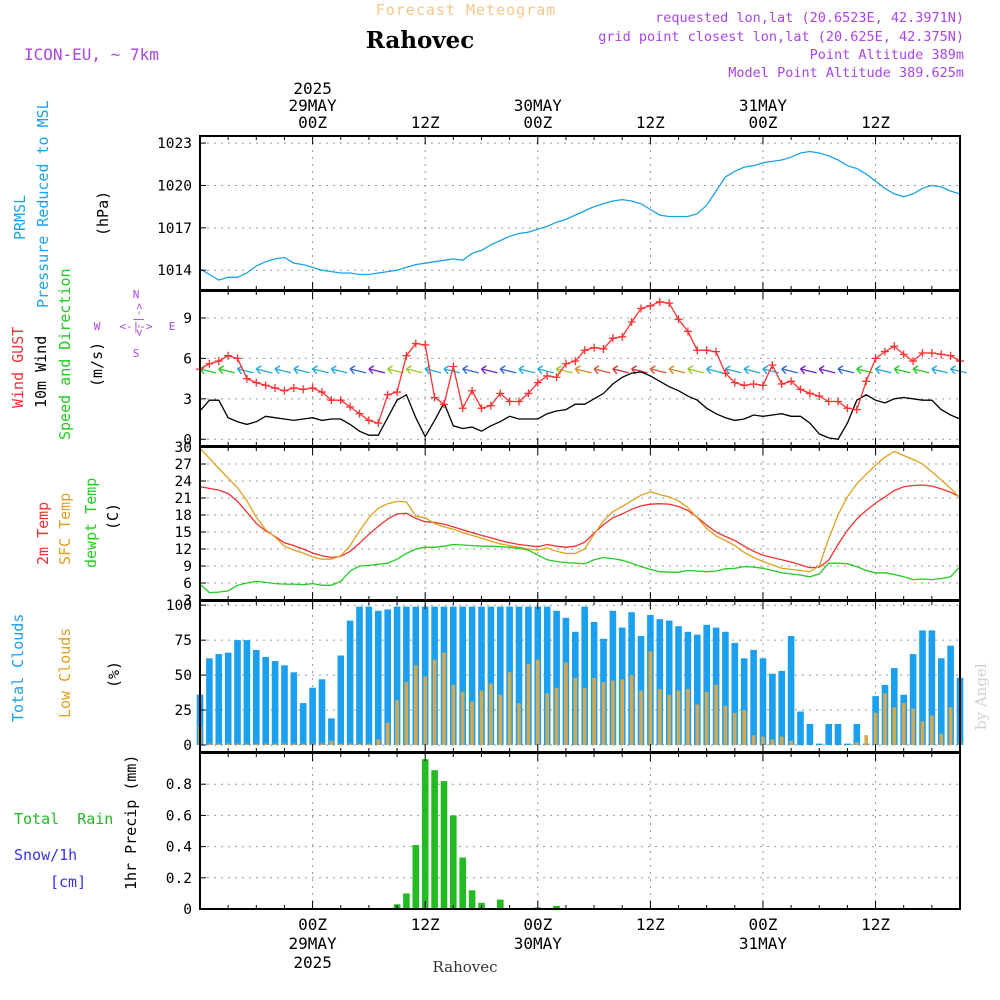  What do you see at coordinates (183, 676) in the screenshot?
I see `y-tick-label: 50` at bounding box center [183, 676].